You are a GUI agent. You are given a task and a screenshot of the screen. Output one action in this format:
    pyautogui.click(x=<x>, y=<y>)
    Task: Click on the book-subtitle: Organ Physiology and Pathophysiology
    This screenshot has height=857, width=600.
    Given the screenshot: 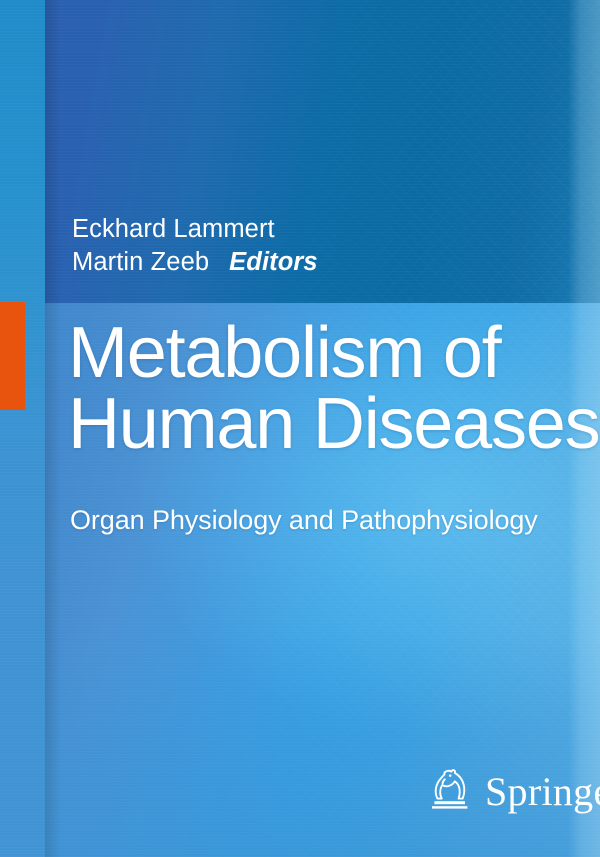 What is the action you would take?
    pyautogui.click(x=304, y=520)
    